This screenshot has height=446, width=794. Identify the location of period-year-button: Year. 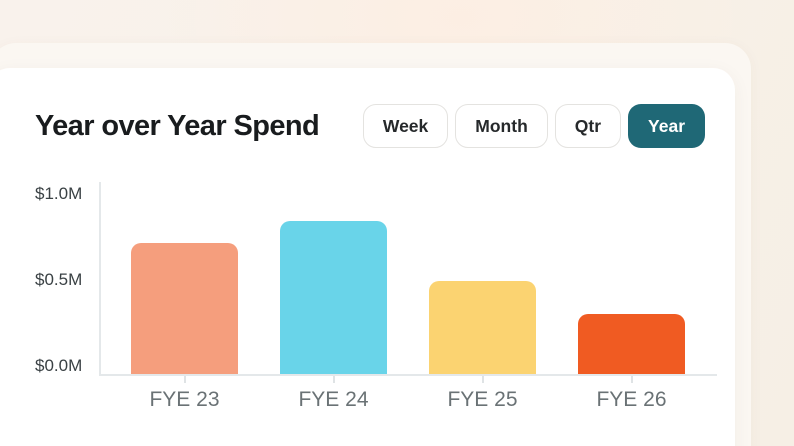
(666, 126).